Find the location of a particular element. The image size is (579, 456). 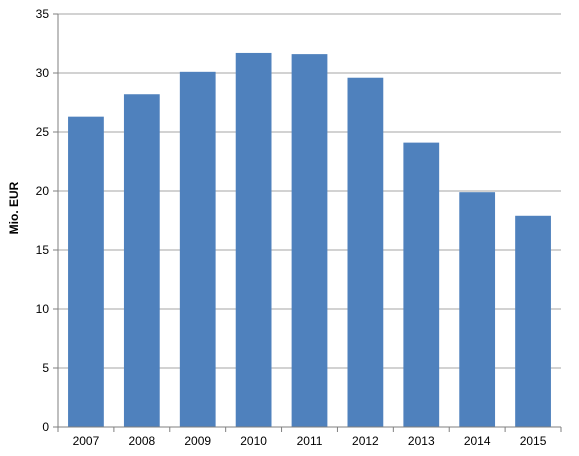

y-tick-label: 10 is located at coordinates (43, 309).